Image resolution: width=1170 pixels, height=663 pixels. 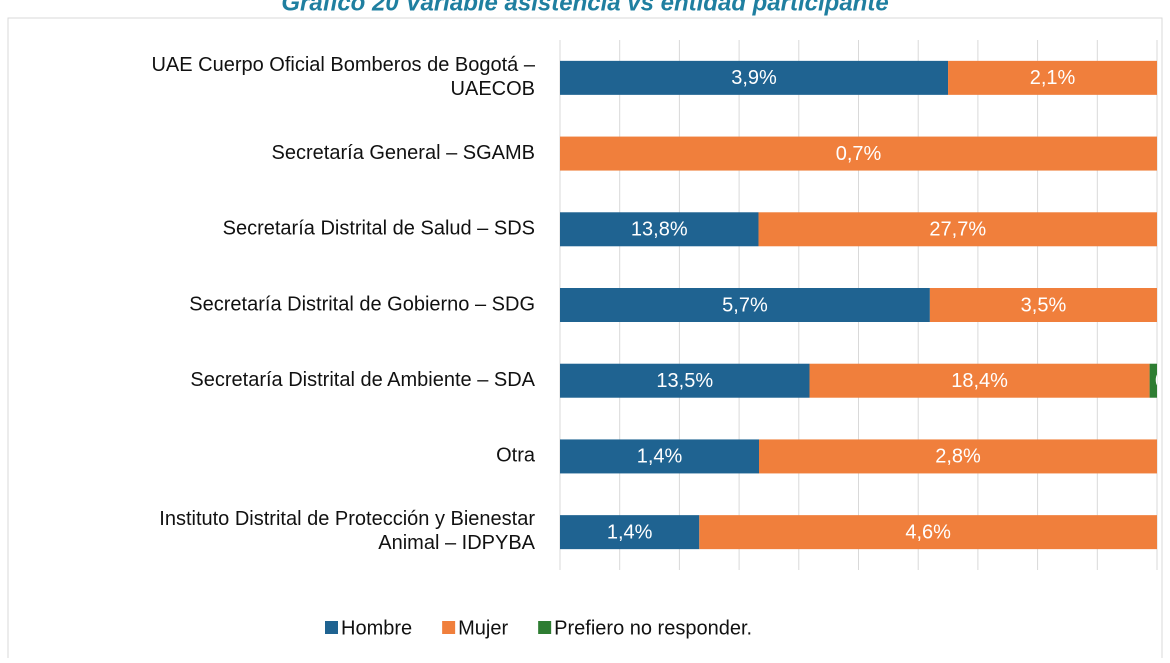 What do you see at coordinates (362, 380) in the screenshot?
I see `y-tick-label: Secretaría Distrital de Ambiente – SDA` at bounding box center [362, 380].